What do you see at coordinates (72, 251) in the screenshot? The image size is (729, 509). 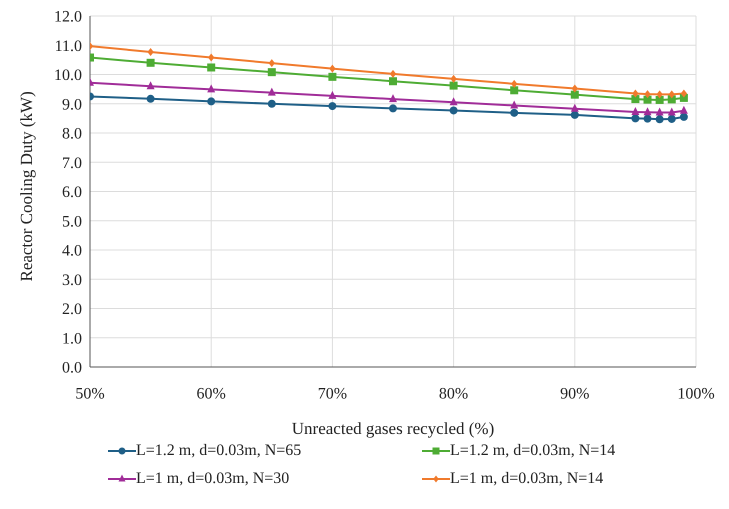 I see `y-tick-label: 4.0` at bounding box center [72, 251].